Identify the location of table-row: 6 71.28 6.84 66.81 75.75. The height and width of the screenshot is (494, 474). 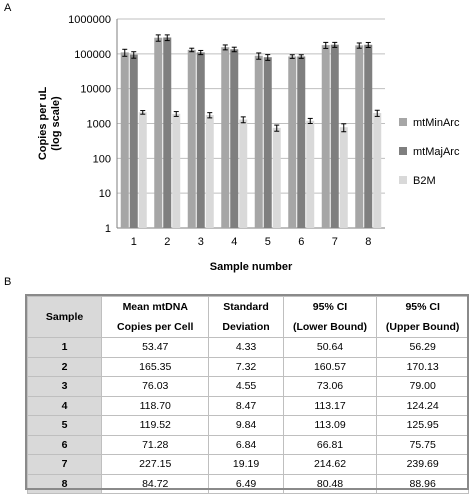
(247, 444).